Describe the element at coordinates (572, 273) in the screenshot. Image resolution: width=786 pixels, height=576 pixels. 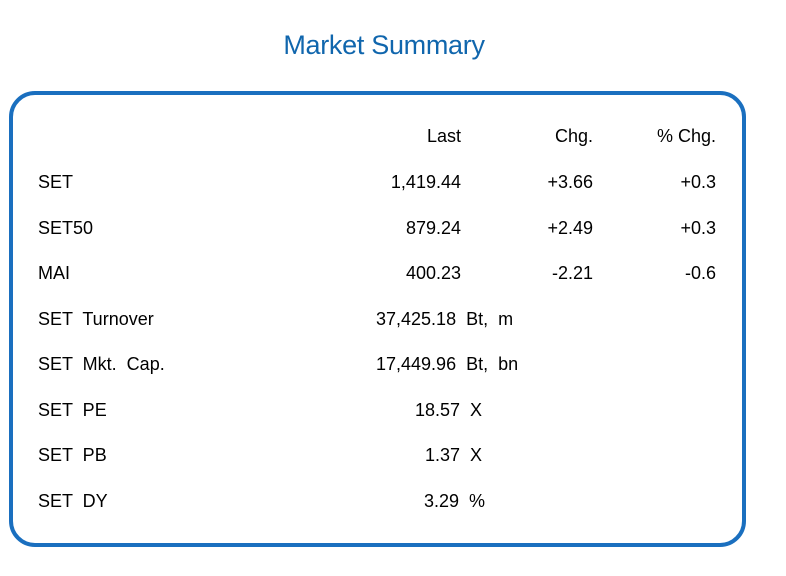
I see `row-chg-mai: -2.21` at that location.